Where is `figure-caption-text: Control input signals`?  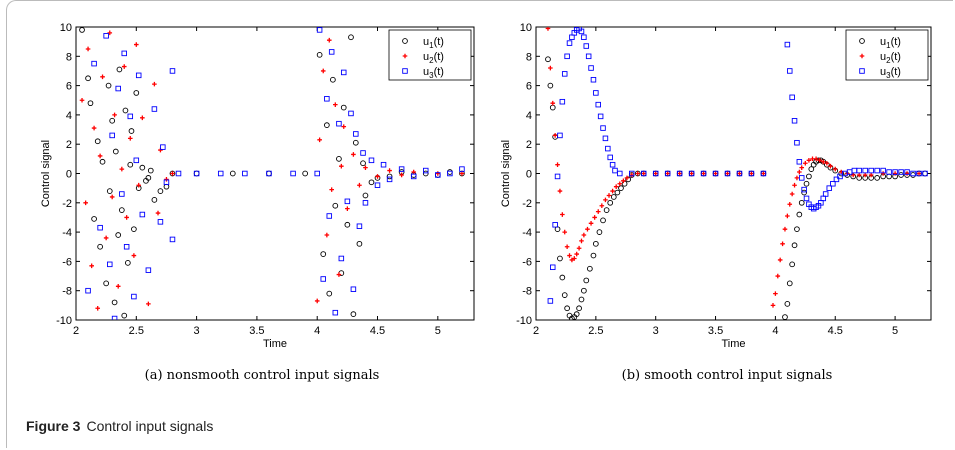 figure-caption-text: Control input signals is located at coordinates (149, 426).